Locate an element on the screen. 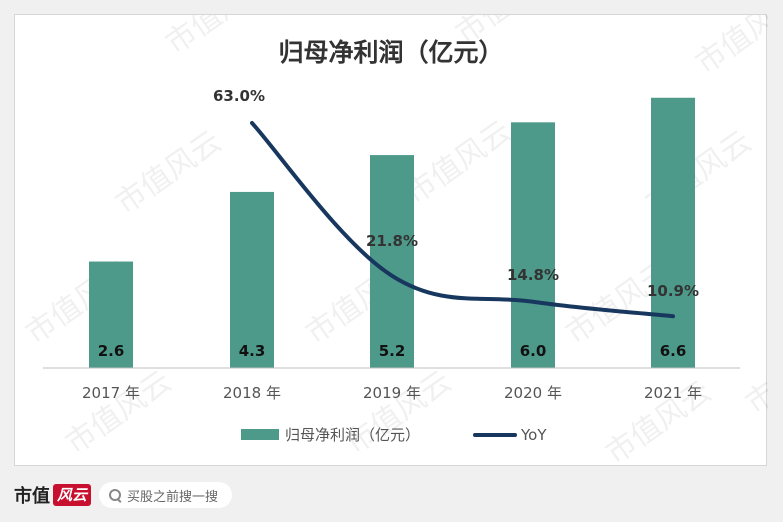 The image size is (783, 522). watermark-3: 市值风云 is located at coordinates (169, 172).